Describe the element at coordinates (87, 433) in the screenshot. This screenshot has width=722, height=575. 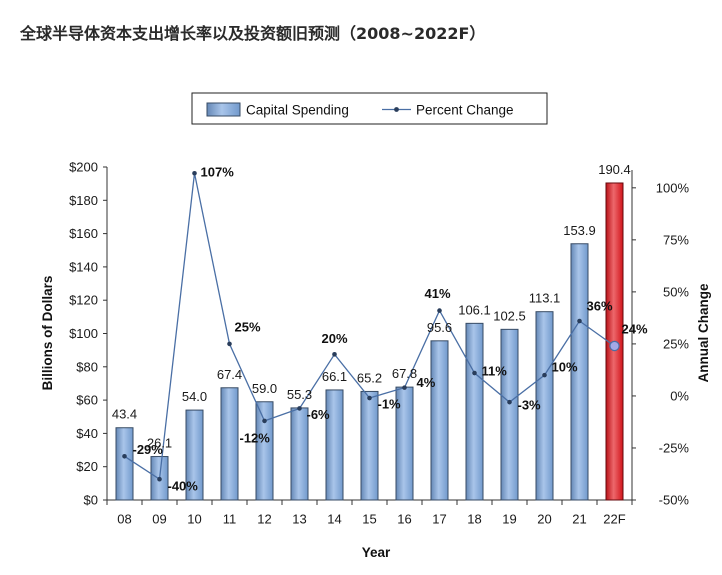
I see `y-tick-label-2: $40` at that location.